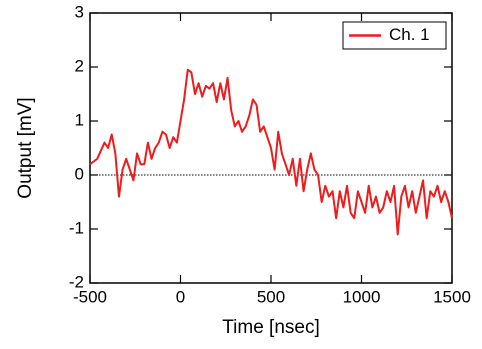 The height and width of the screenshot is (349, 482). I want to click on y-tick-label: 3, so click(79, 11).